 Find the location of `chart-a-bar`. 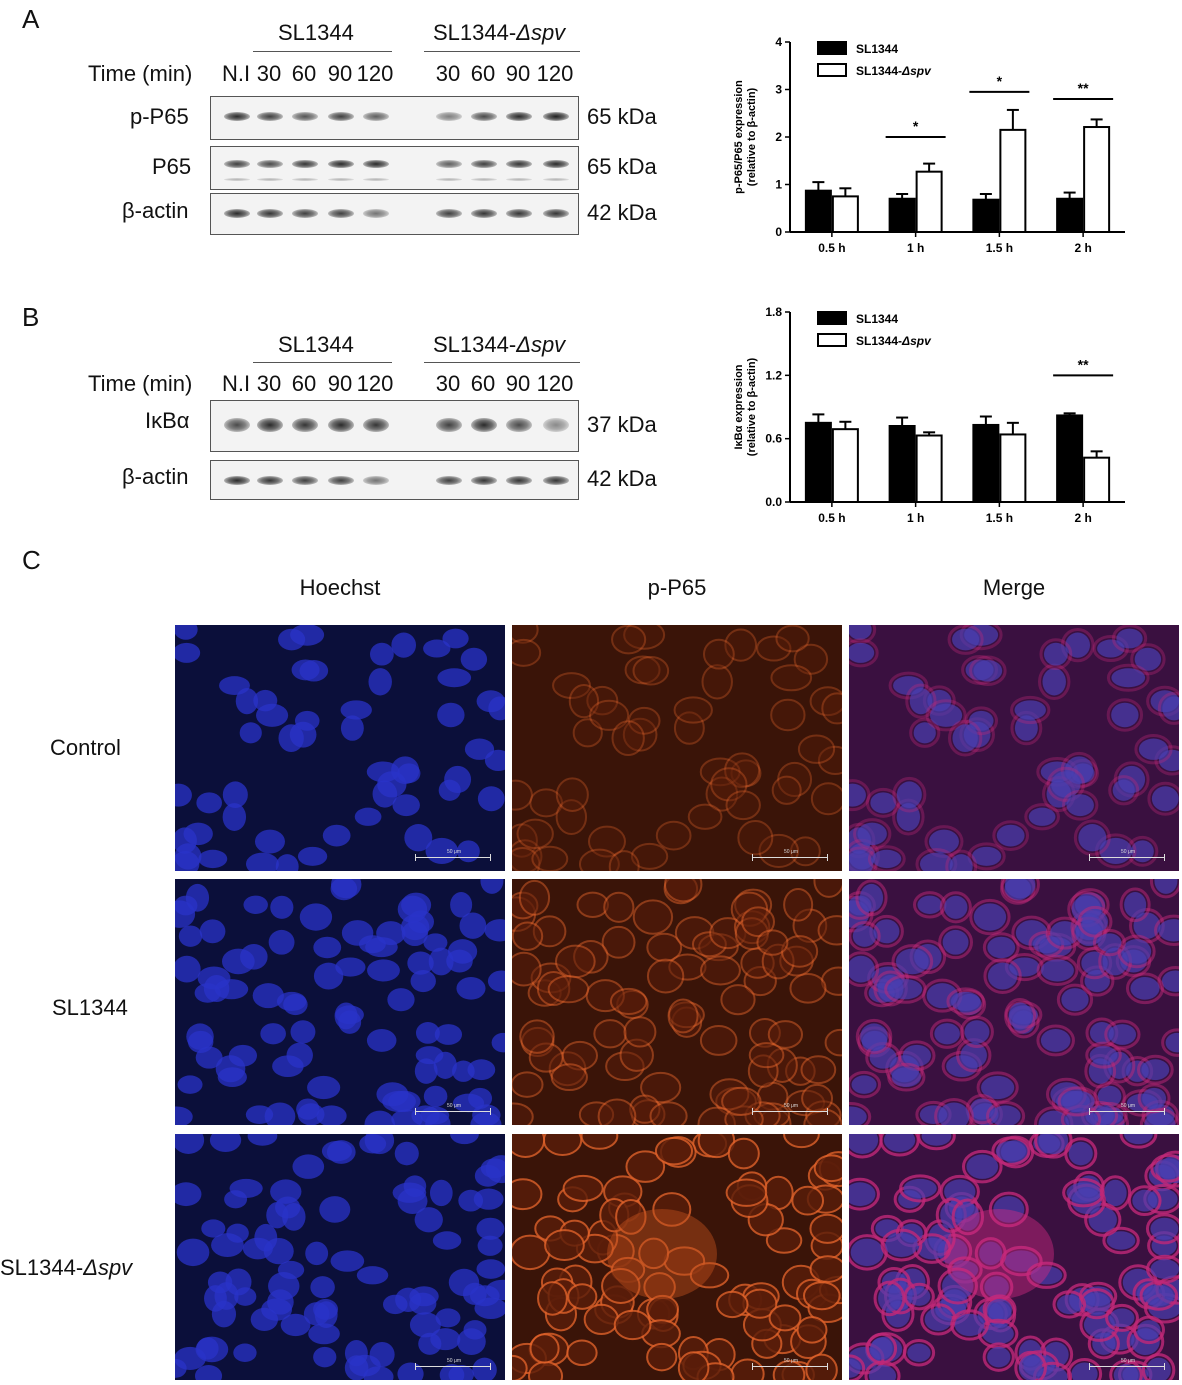

chart-a-bar is located at coordinates (818, 211).